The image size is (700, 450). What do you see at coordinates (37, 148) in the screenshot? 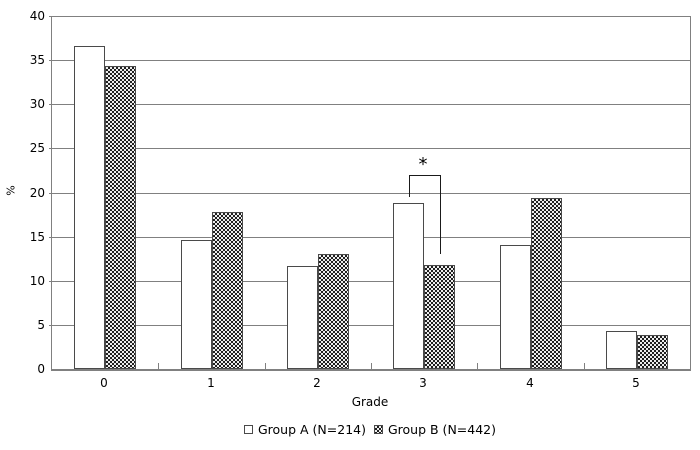
I see `y-tick-label-25: 25` at bounding box center [37, 148].